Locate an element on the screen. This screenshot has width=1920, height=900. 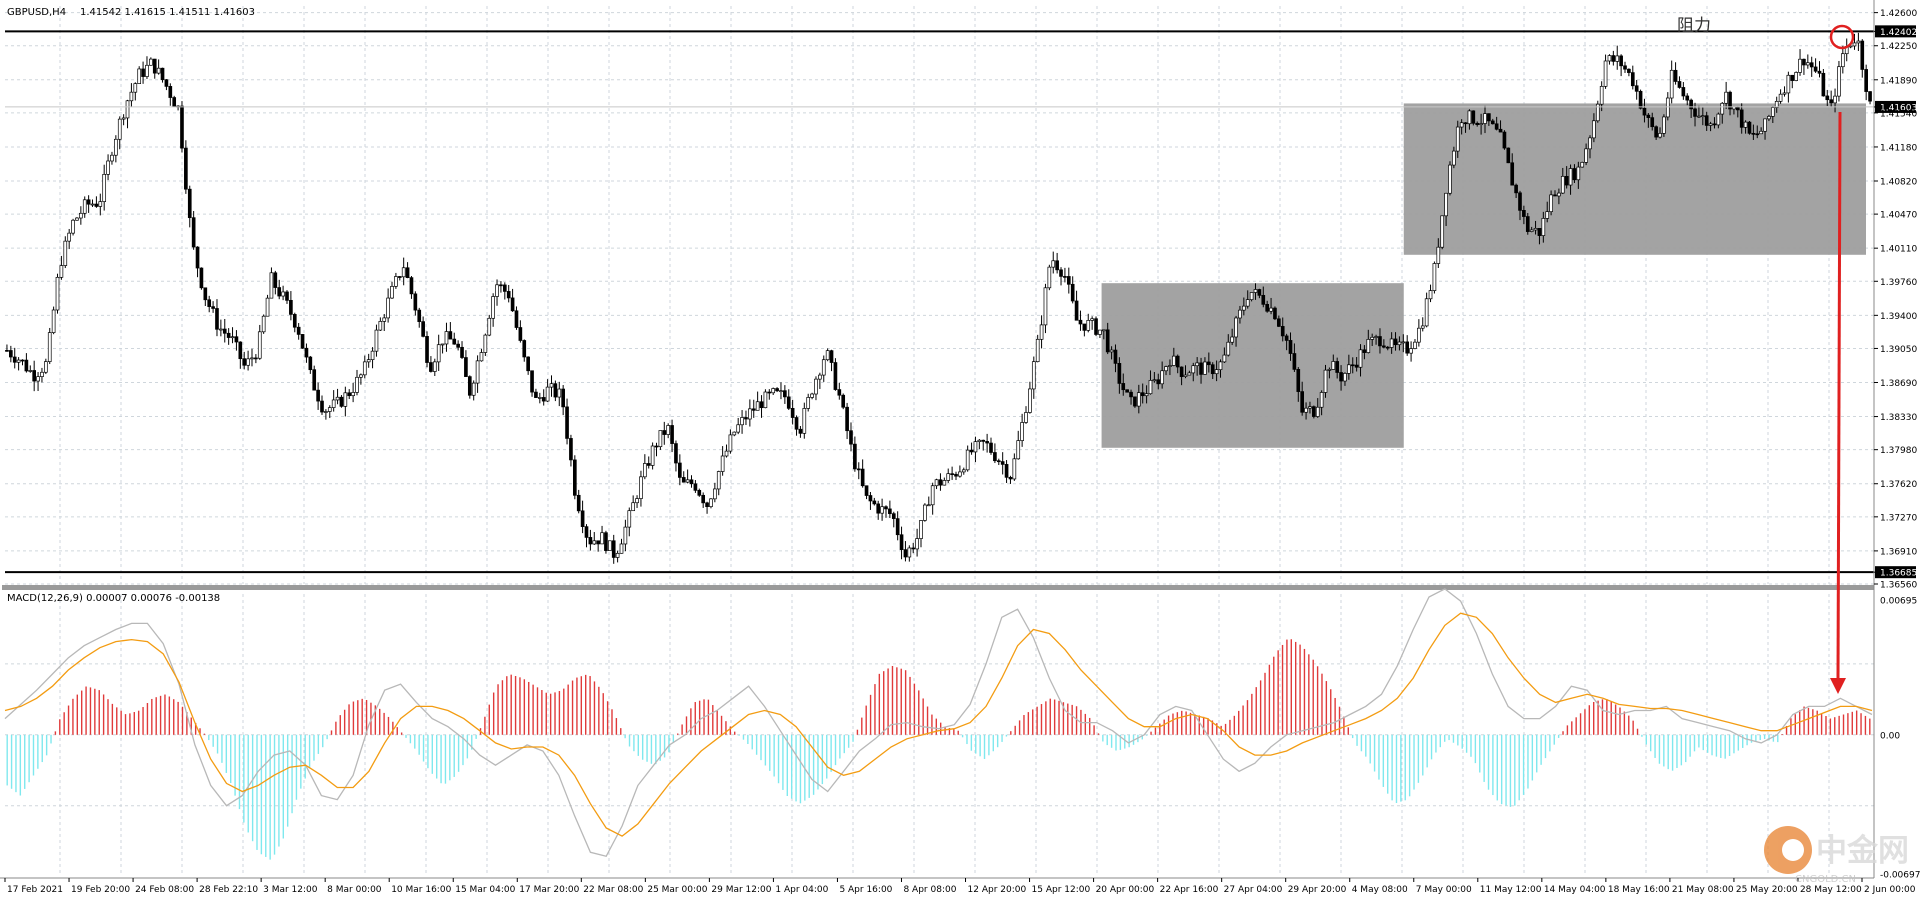
time-tick-label: 22 Mar 08:00 is located at coordinates (613, 890).